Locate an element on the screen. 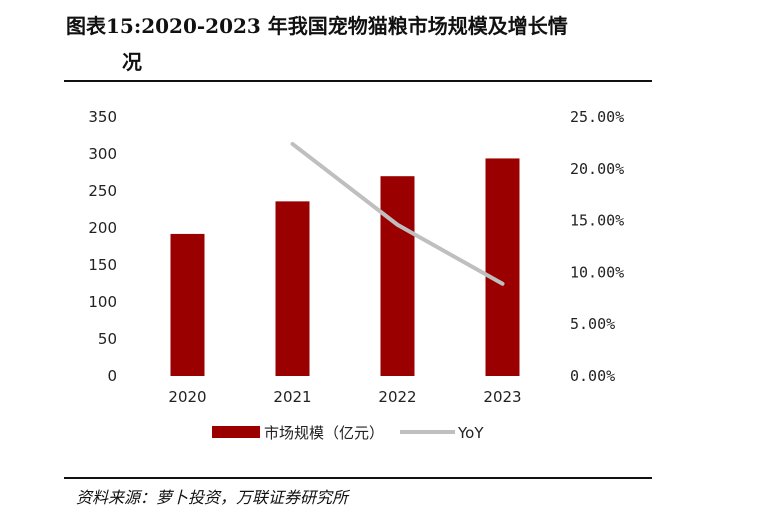  yoy-line is located at coordinates (397, 213).